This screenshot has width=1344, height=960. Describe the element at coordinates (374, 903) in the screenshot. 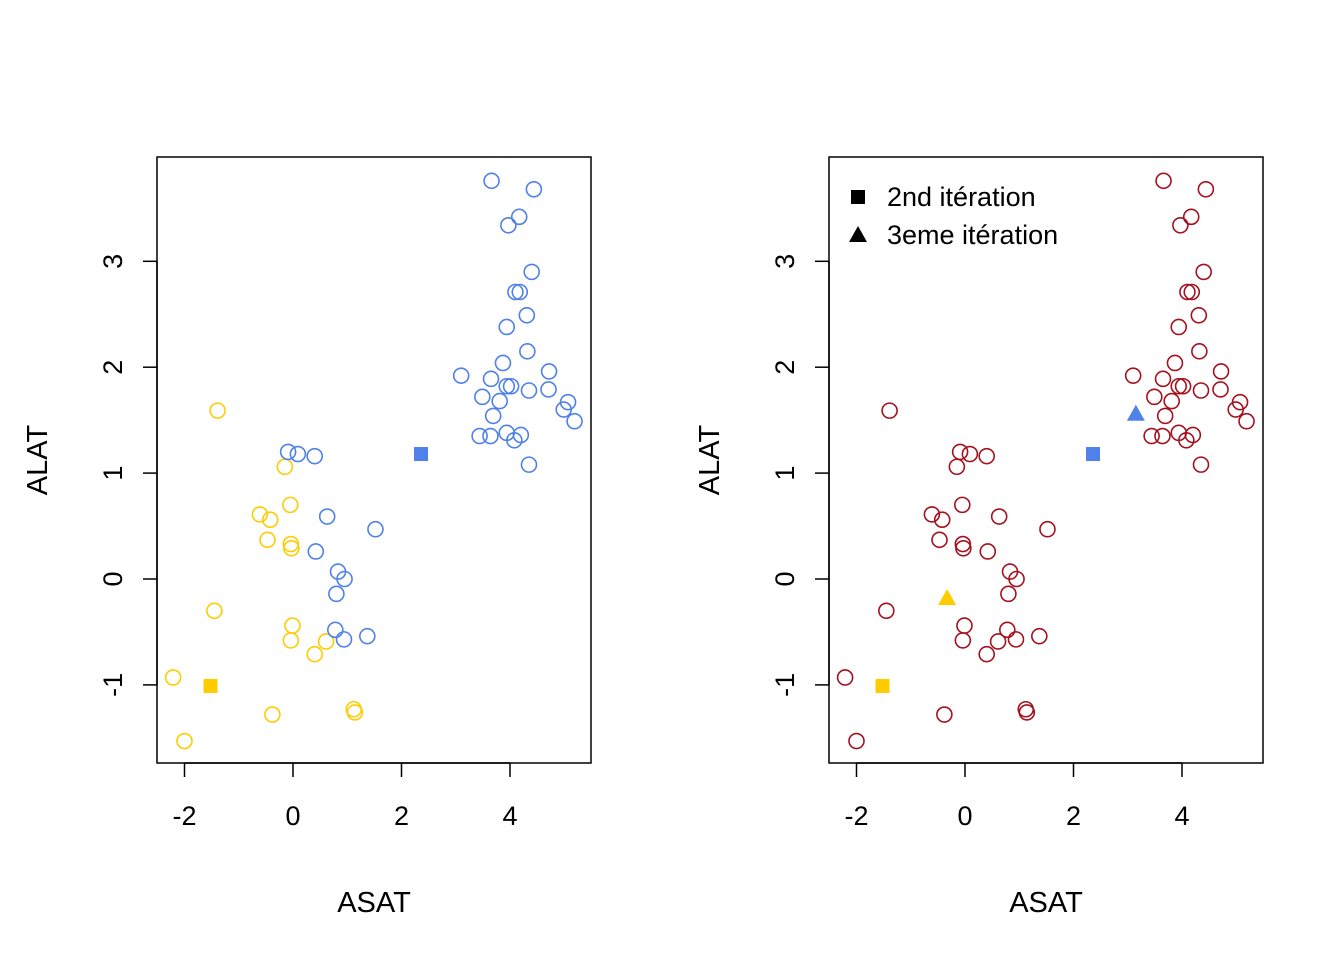

I see `x-axis-label: ASAT` at that location.